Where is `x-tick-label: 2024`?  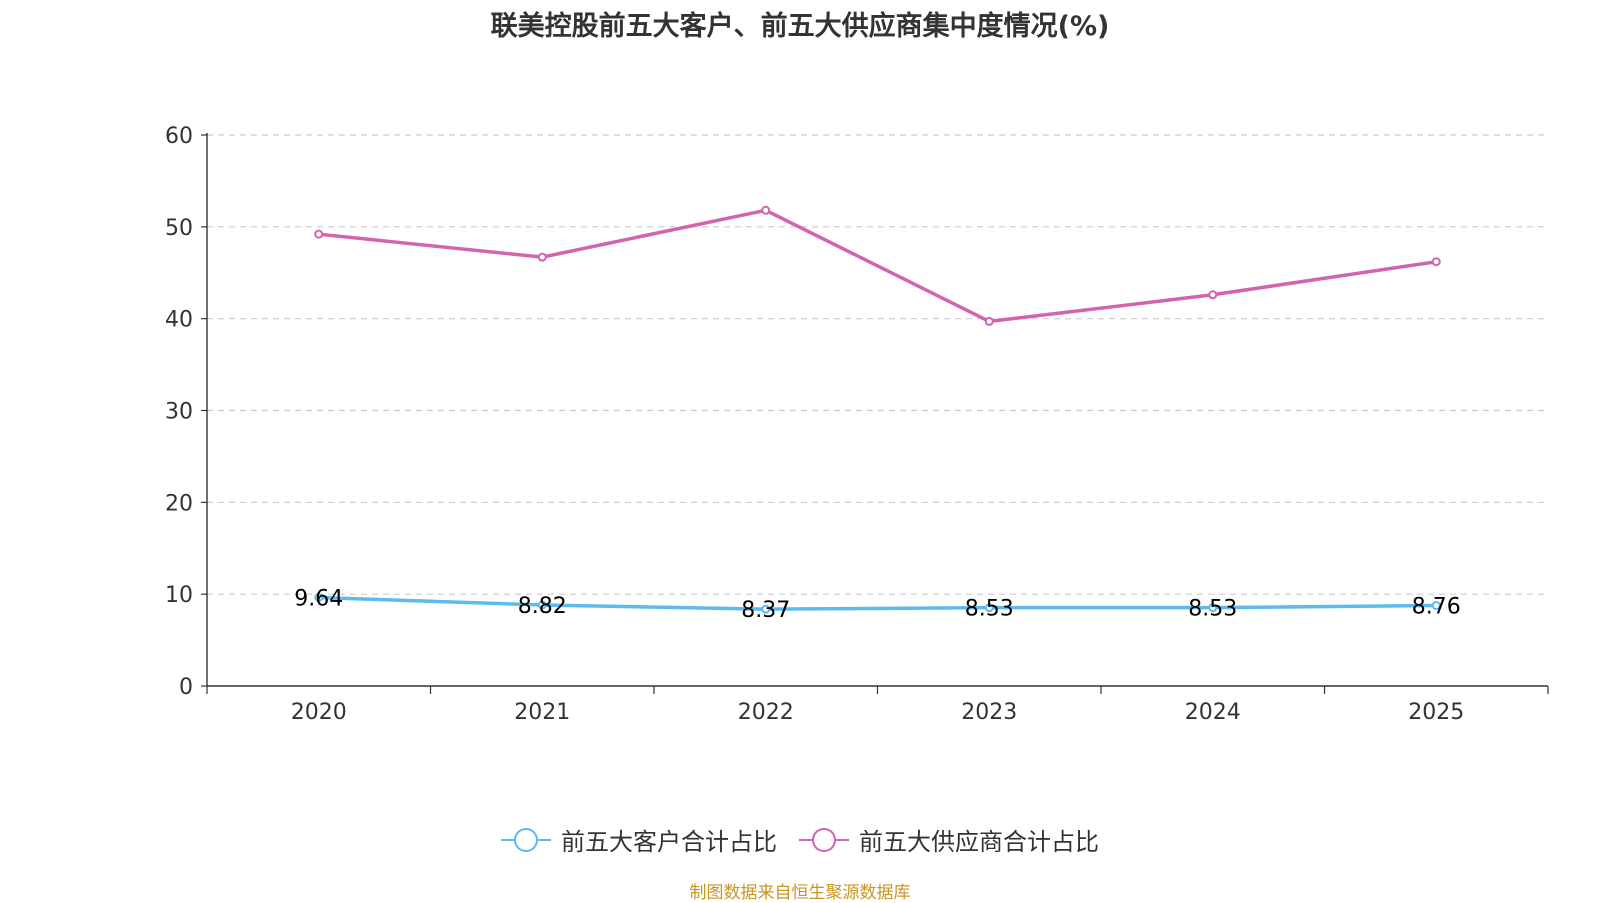
x-tick-label: 2024 is located at coordinates (1213, 712).